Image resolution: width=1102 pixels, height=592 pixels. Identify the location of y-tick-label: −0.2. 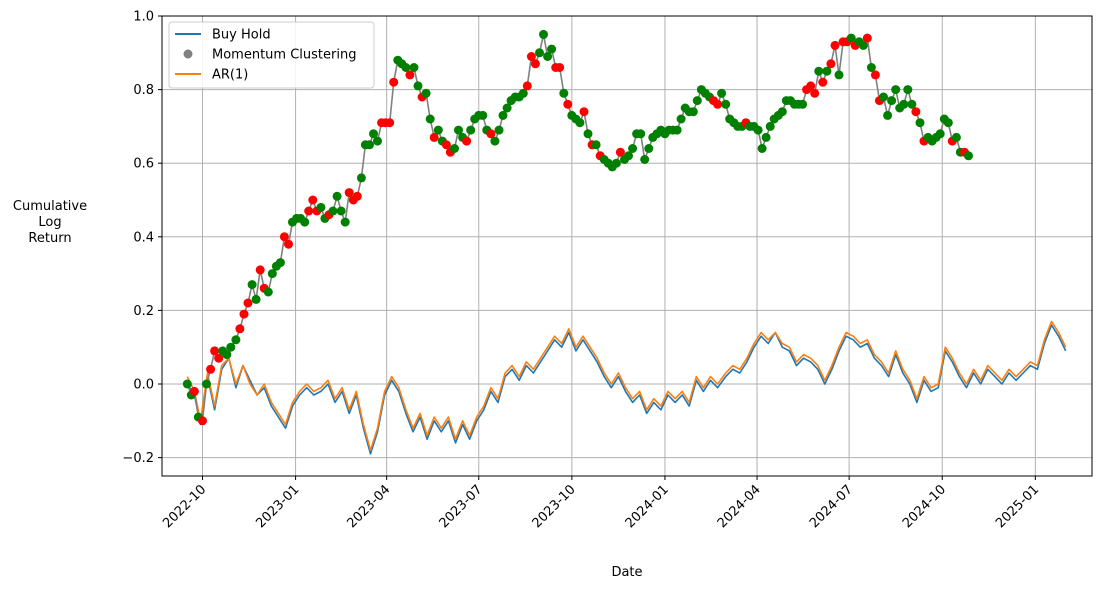
(138, 458).